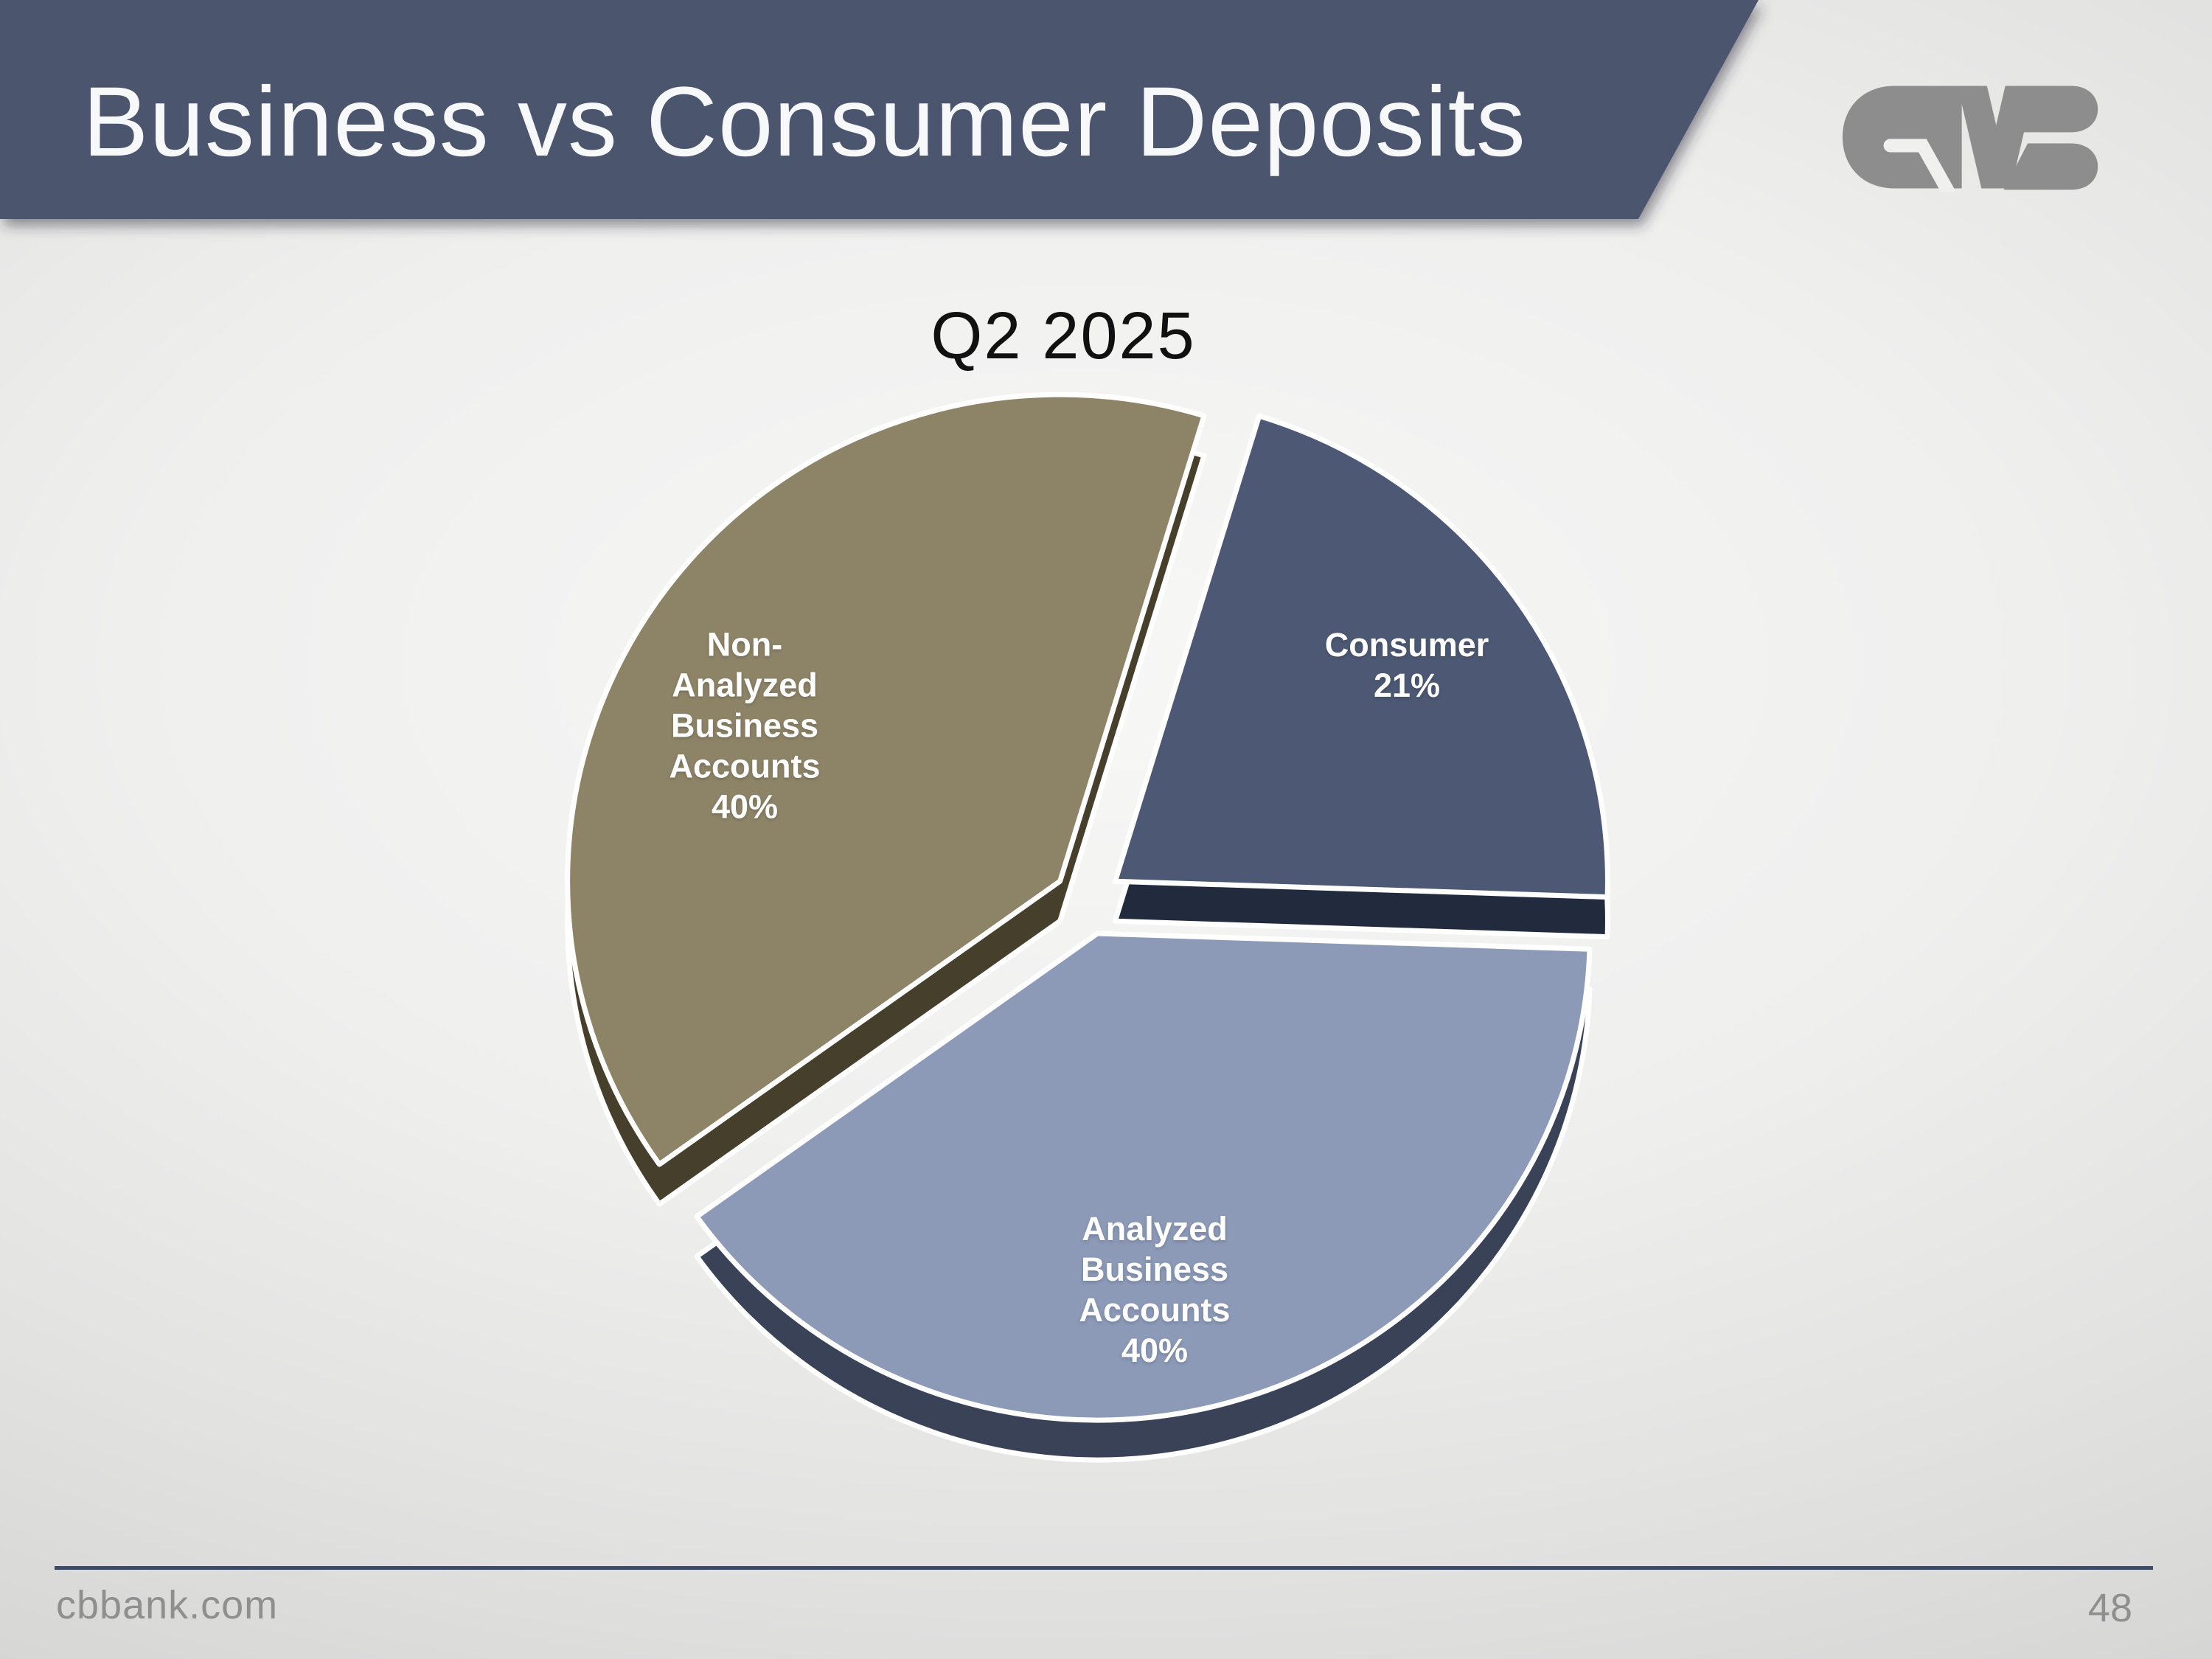 This screenshot has height=1659, width=2212. Describe the element at coordinates (1970, 139) in the screenshot. I see `cvb-logo-icon` at that location.